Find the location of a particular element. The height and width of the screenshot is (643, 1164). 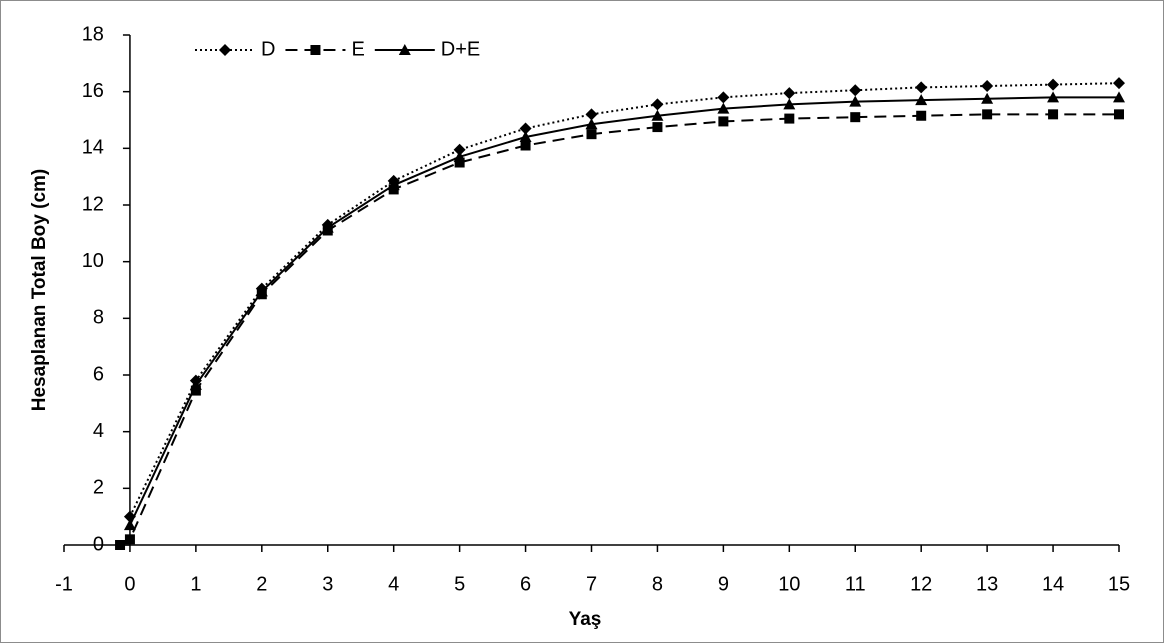

x-tick-label: -1 is located at coordinates (64, 584).